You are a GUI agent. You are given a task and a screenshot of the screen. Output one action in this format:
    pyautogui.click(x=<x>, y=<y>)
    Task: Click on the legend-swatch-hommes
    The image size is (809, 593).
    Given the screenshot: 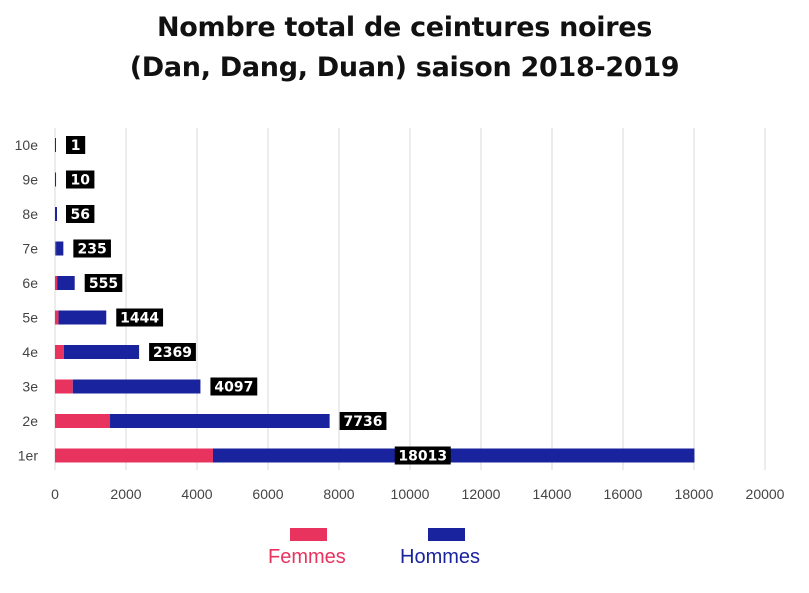 What is the action you would take?
    pyautogui.click(x=446, y=534)
    